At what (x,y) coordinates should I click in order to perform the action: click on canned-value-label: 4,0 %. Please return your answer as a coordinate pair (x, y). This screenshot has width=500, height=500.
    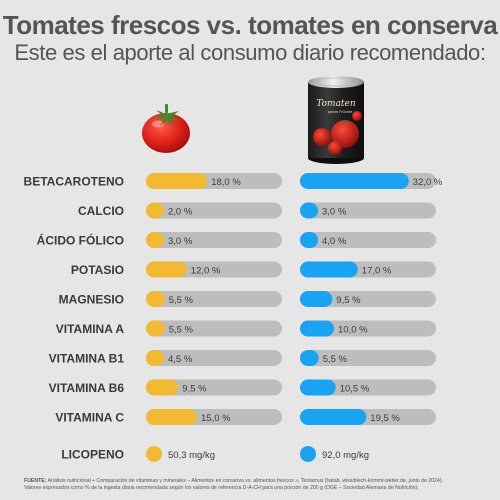
    Looking at the image, I should click on (334, 241).